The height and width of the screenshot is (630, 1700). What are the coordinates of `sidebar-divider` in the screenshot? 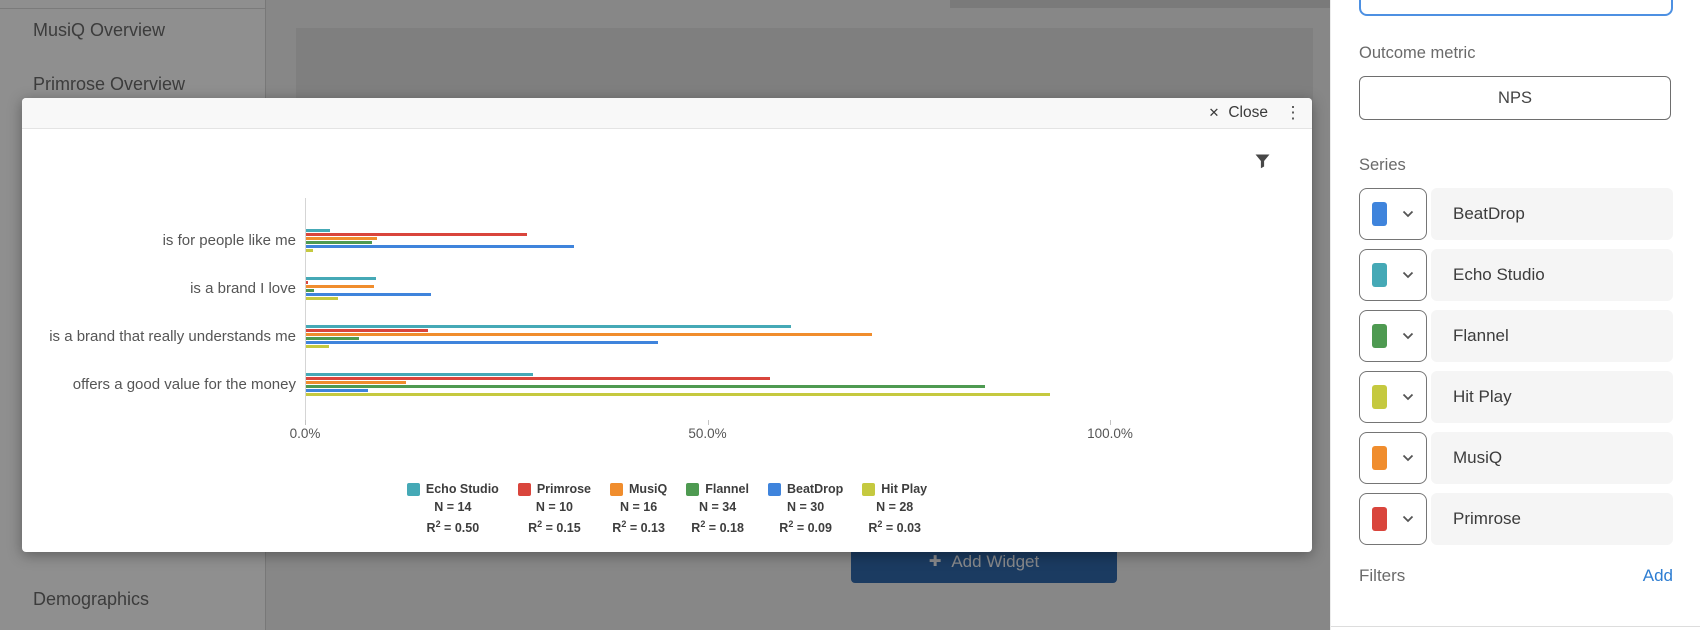 It's located at (132, 8).